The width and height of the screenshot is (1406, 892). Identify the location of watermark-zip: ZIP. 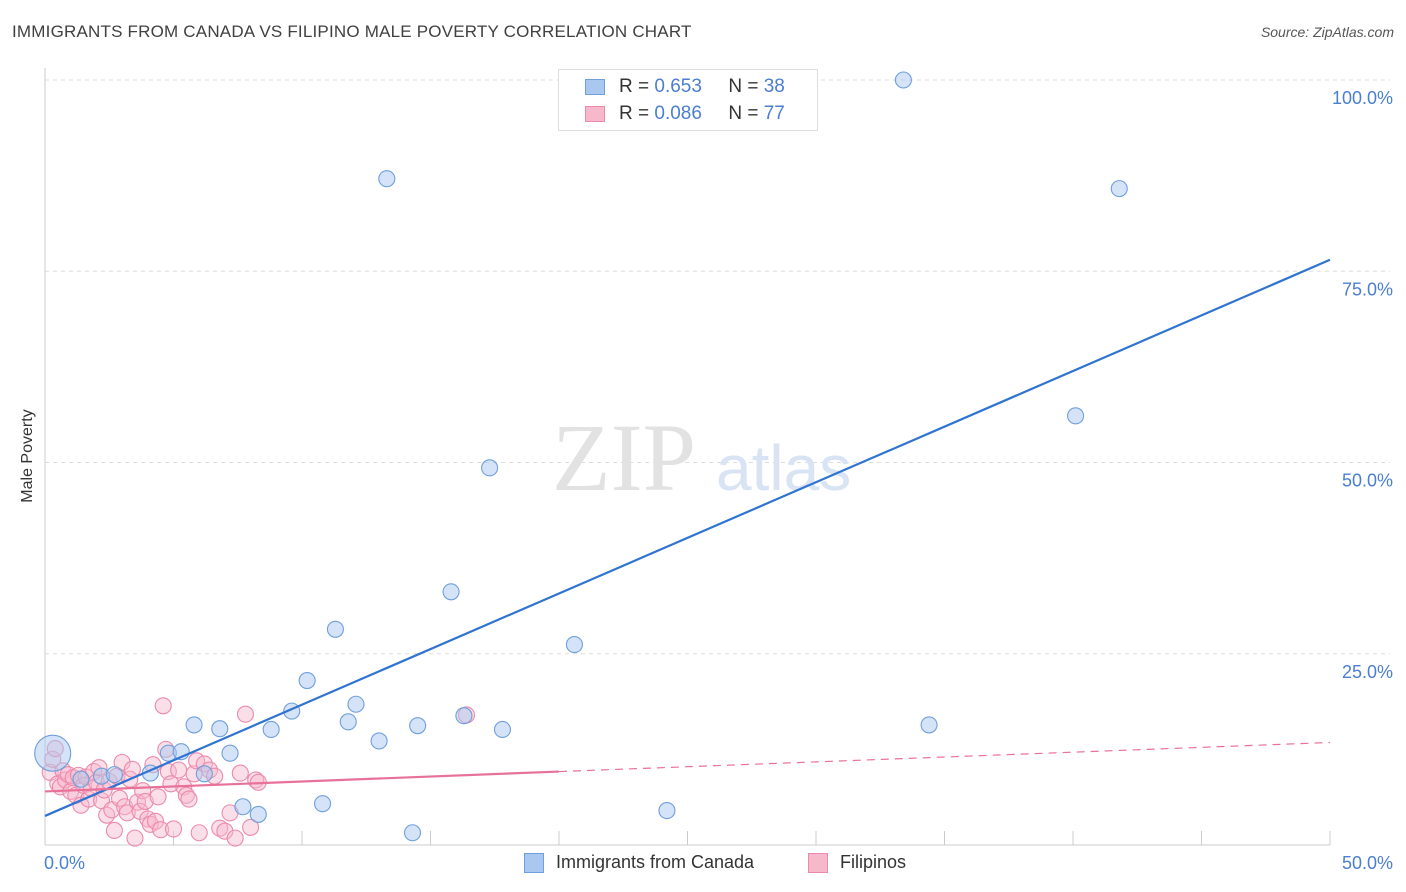
(624, 457).